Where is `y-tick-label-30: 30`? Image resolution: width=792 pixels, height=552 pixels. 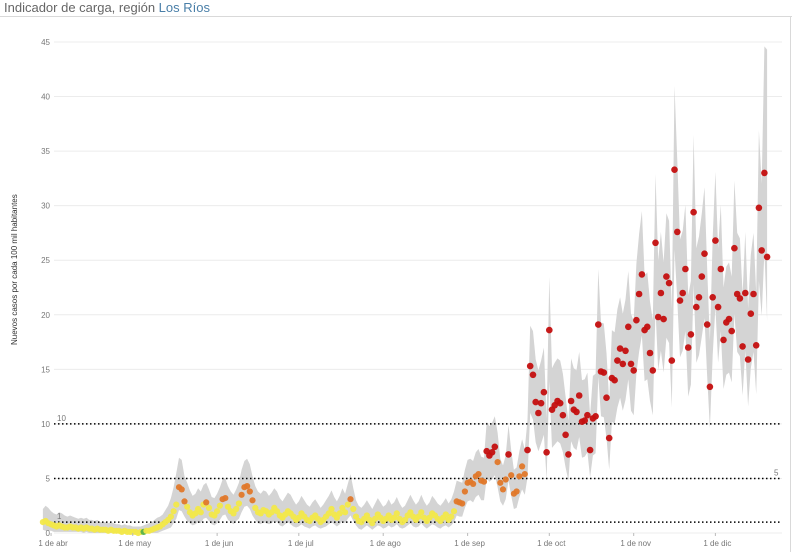
y-tick-label-30: 30 is located at coordinates (45, 206).